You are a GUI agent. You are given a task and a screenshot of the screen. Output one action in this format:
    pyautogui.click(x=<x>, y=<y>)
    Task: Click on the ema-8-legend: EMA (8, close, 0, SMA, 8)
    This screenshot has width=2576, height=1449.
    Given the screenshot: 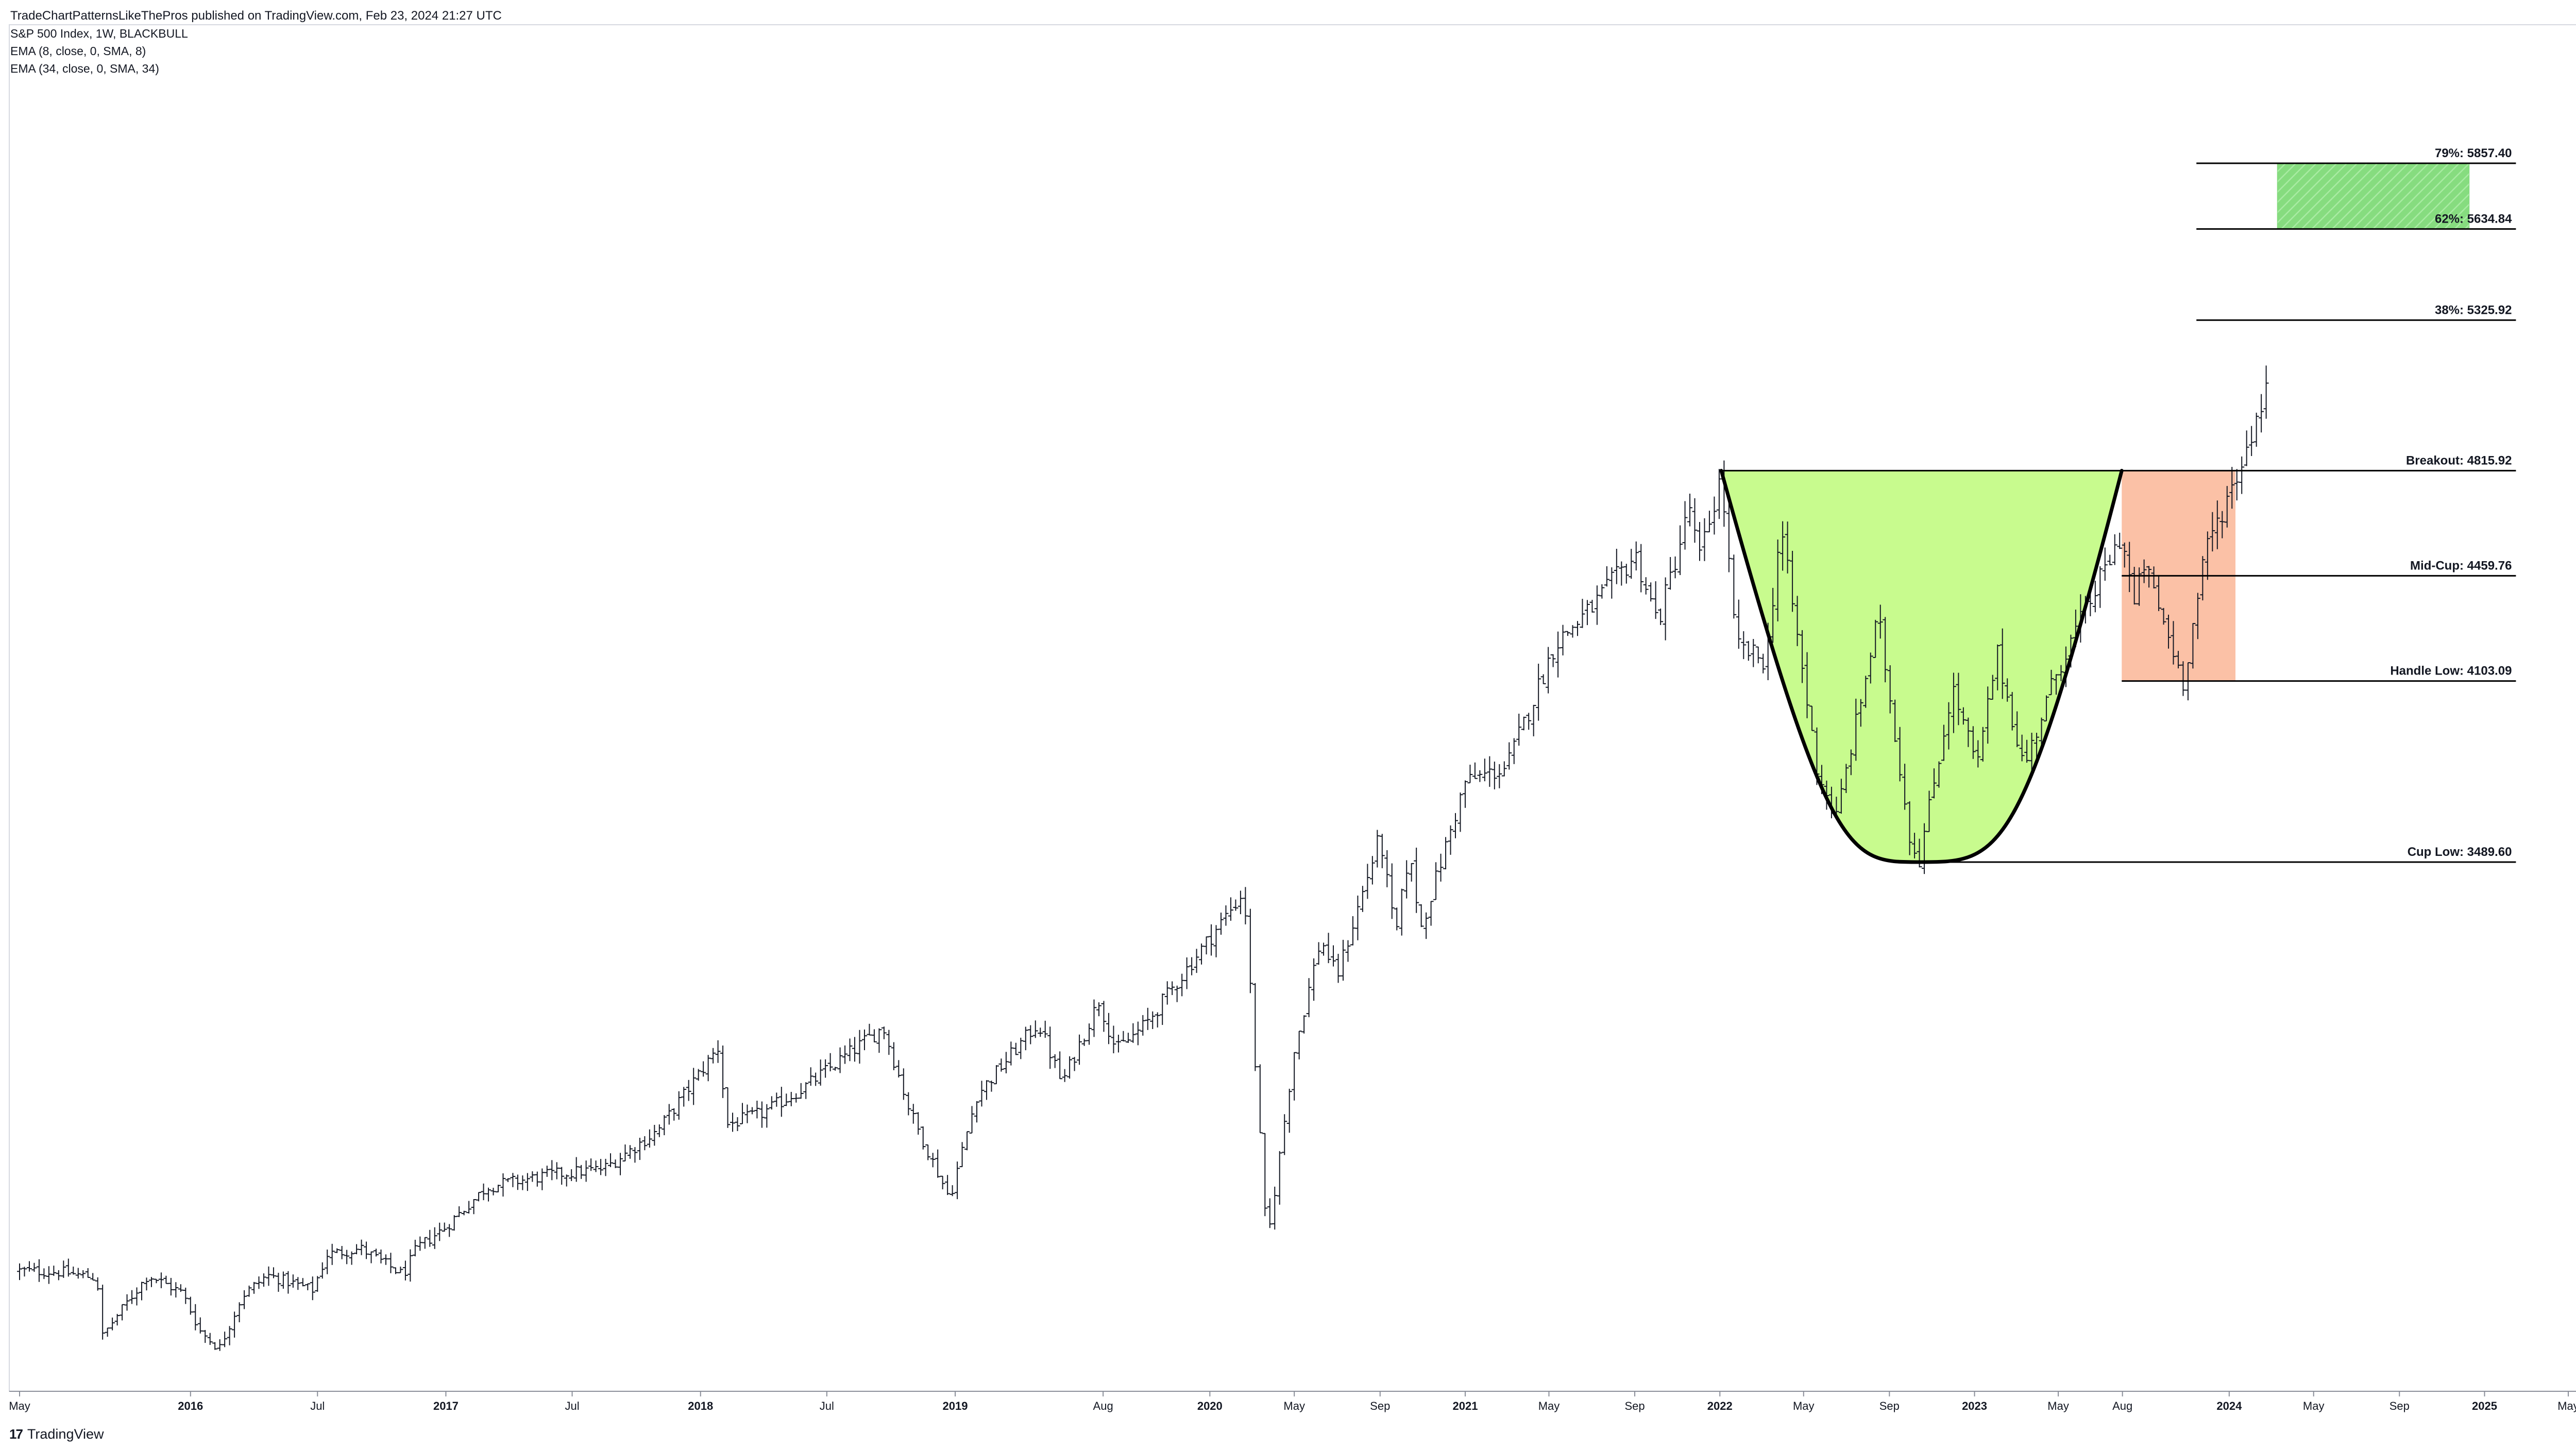 What is the action you would take?
    pyautogui.click(x=78, y=51)
    